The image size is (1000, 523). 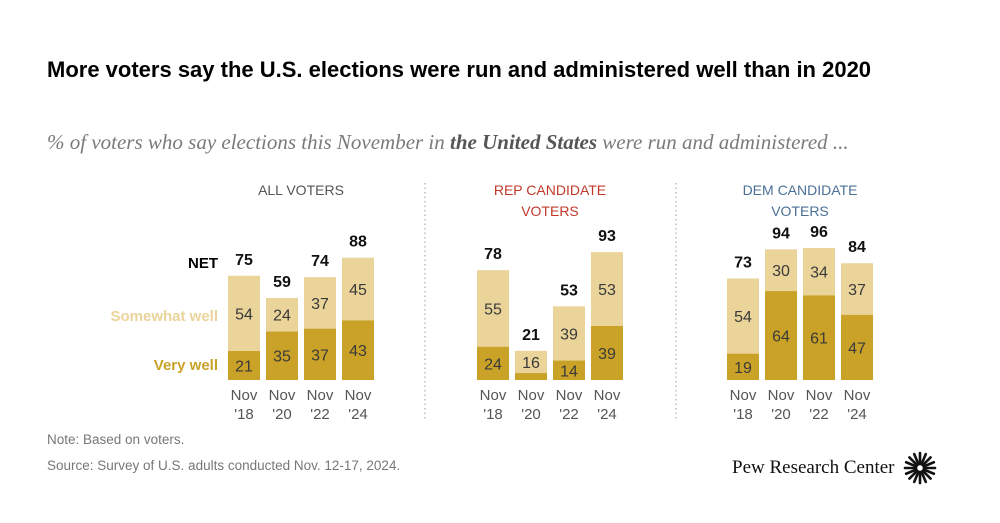 I want to click on label-very-well: 35, so click(x=282, y=357).